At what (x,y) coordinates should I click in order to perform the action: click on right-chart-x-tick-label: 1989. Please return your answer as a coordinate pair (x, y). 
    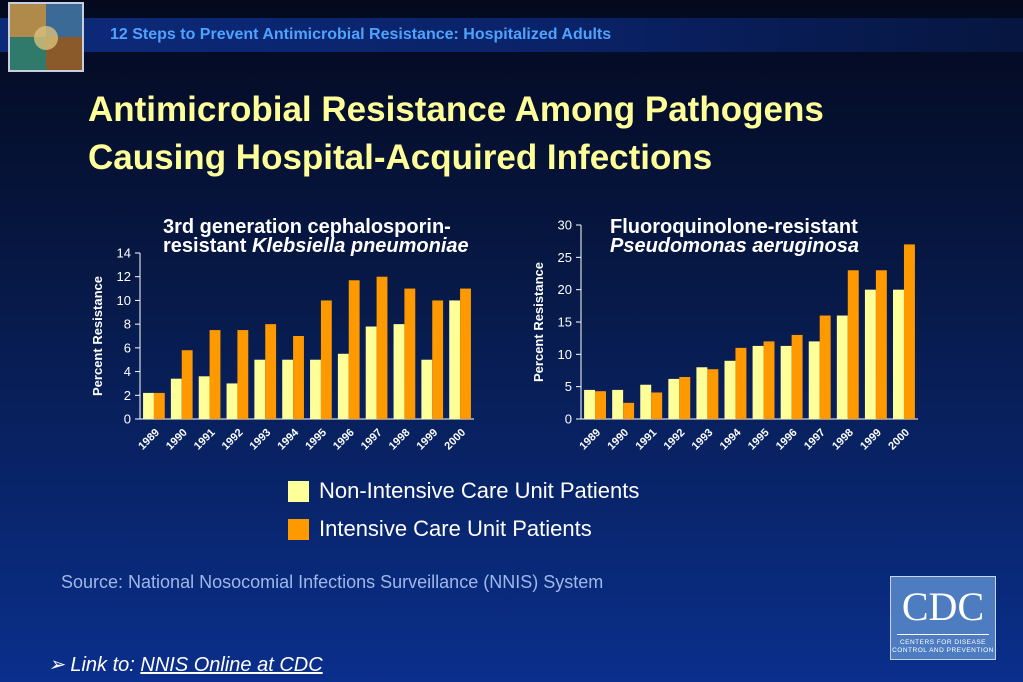
    Looking at the image, I should click on (590, 440).